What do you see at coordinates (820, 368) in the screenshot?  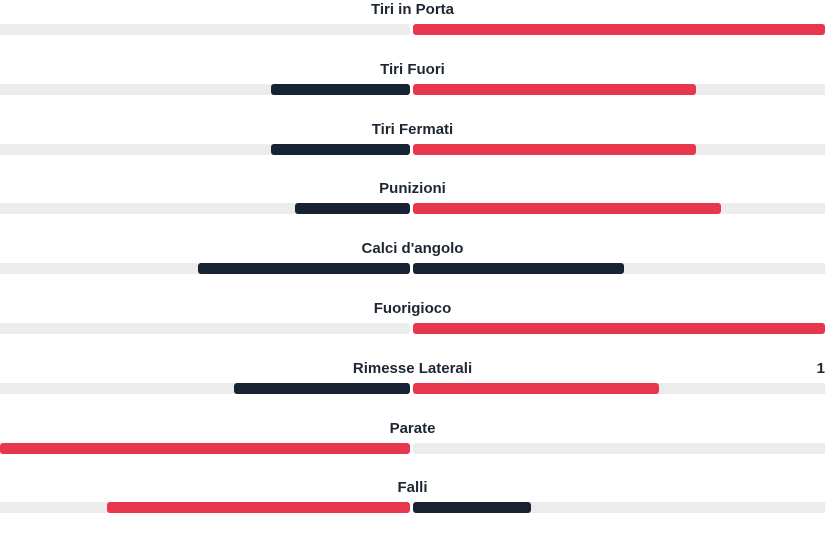 I see `stat-away-value: 1` at bounding box center [820, 368].